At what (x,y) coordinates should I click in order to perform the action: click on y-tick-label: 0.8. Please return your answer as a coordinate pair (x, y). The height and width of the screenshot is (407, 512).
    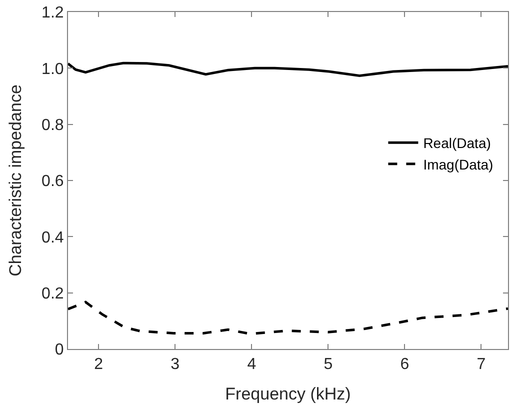
    Looking at the image, I should click on (53, 125).